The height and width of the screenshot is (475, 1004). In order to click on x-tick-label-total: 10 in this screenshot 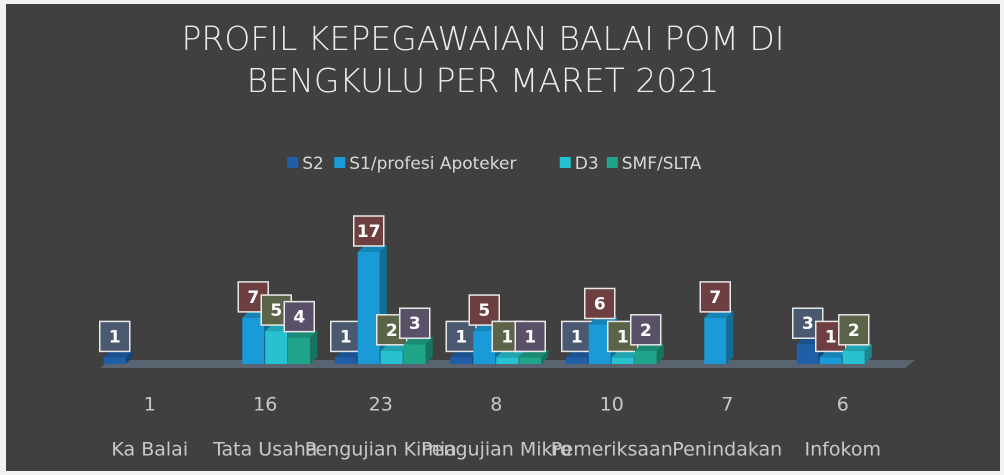, I will do `click(612, 405)`.